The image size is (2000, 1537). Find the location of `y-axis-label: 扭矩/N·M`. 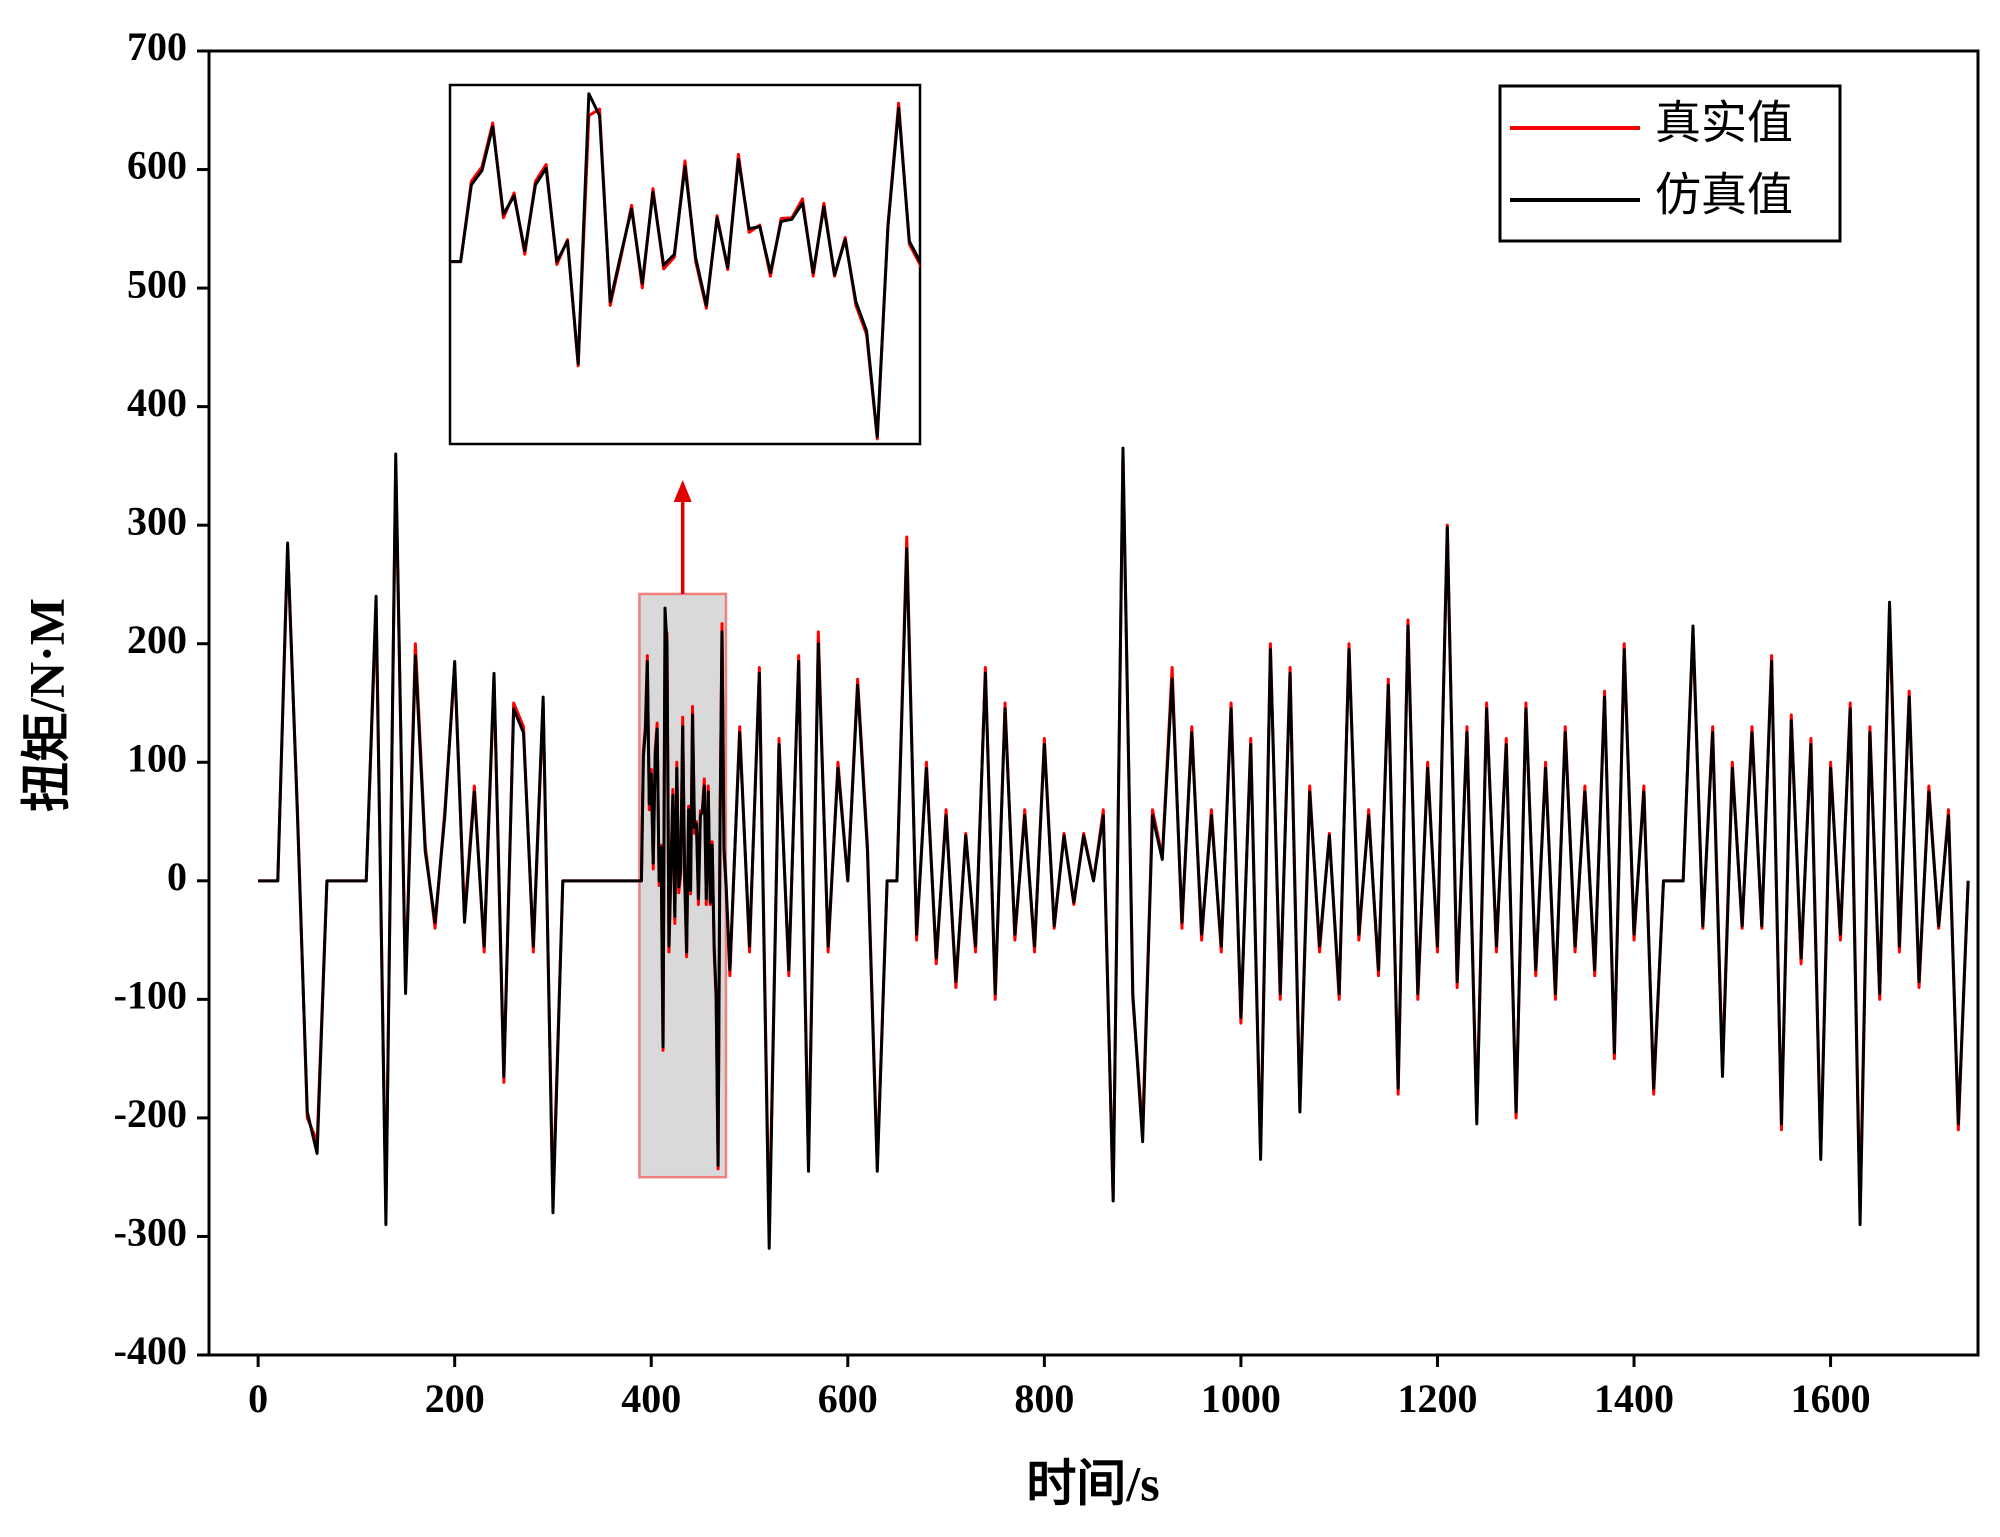

y-axis-label: 扭矩/N·M is located at coordinates (46, 705).